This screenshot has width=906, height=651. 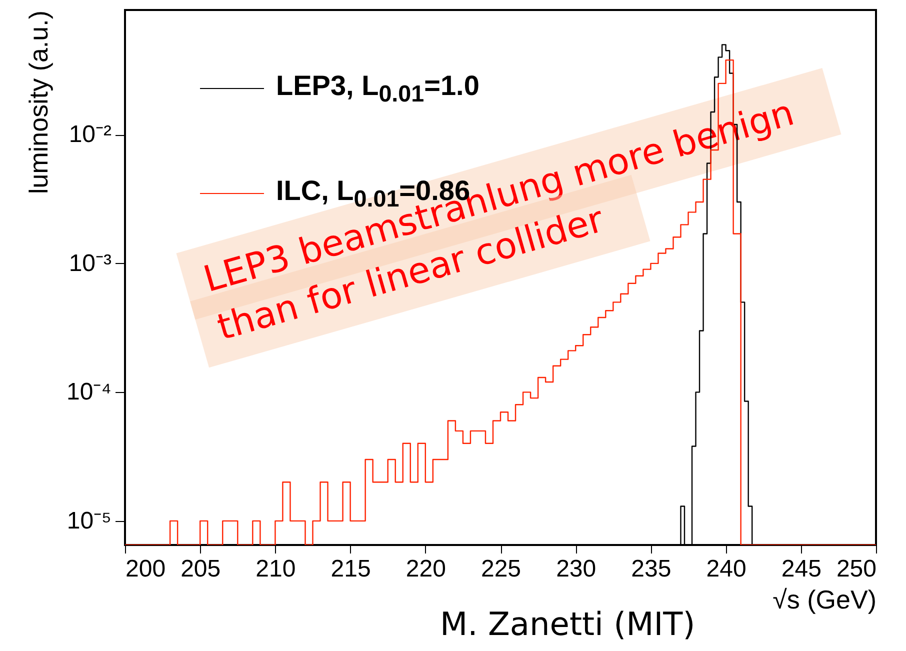 What do you see at coordinates (38, 102) in the screenshot?
I see `y-axis-title: luminosity (a.u.)` at bounding box center [38, 102].